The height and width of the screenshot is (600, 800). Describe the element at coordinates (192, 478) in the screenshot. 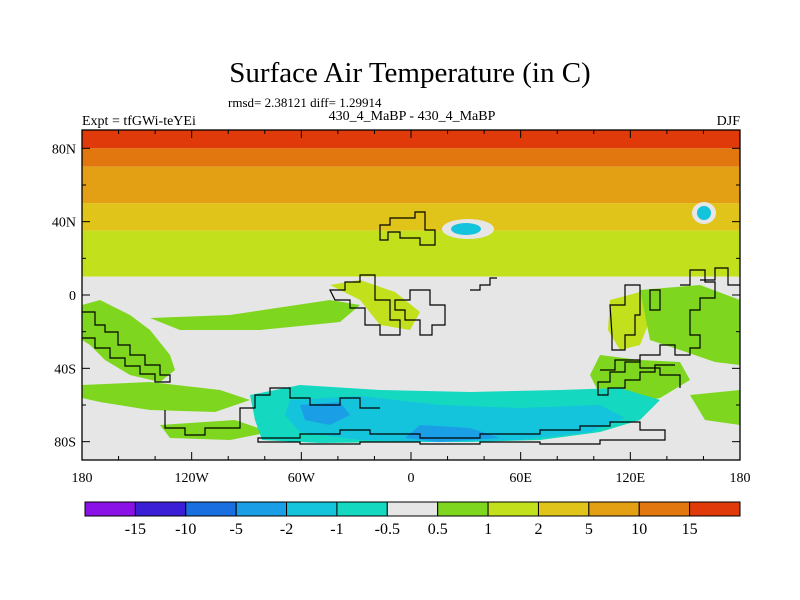

I see `x-tick-label: 120W` at that location.